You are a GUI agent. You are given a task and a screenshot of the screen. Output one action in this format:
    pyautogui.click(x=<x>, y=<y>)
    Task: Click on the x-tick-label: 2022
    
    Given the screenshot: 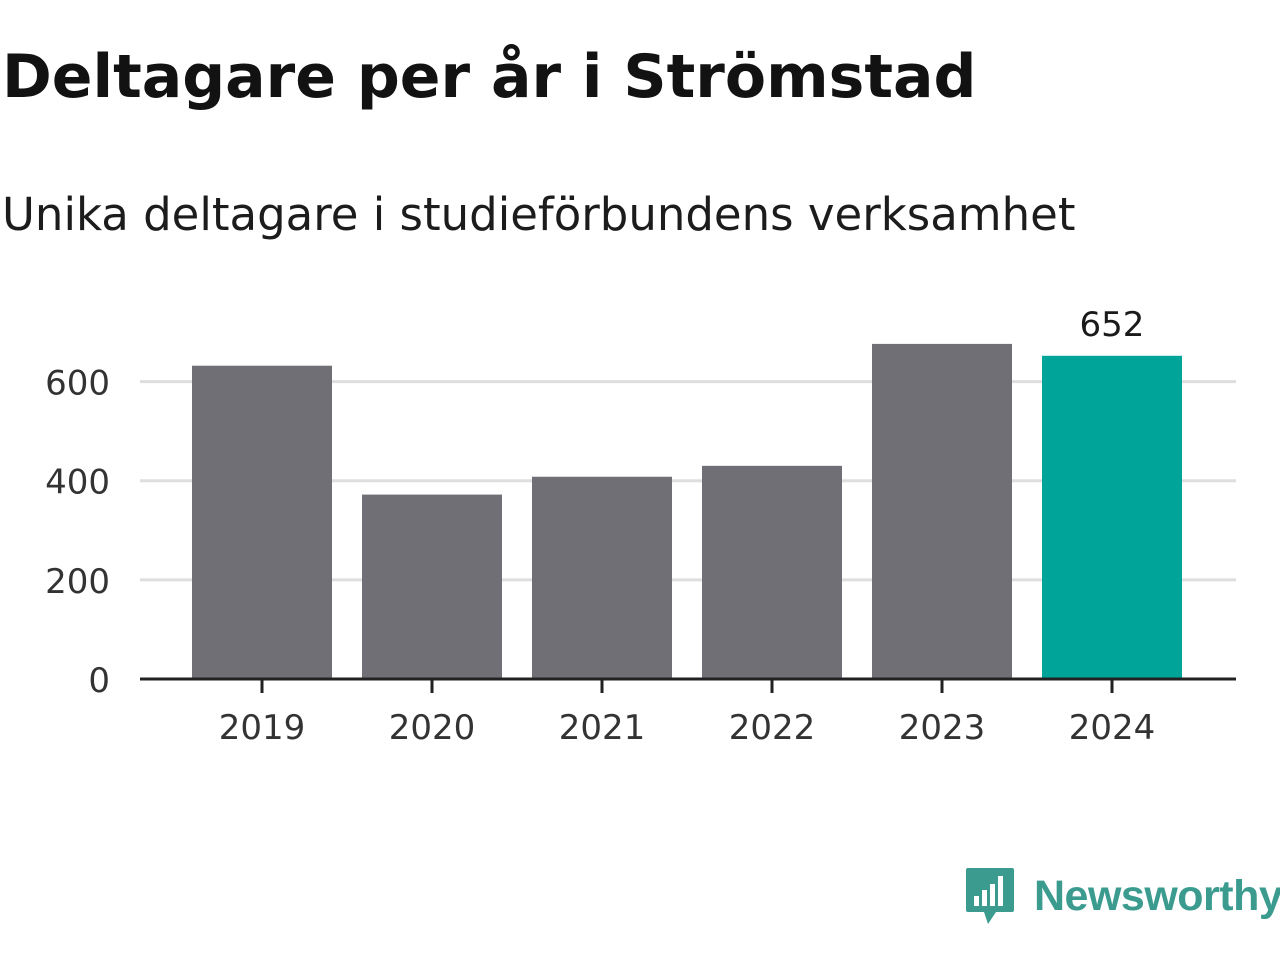 What is the action you would take?
    pyautogui.click(x=772, y=728)
    